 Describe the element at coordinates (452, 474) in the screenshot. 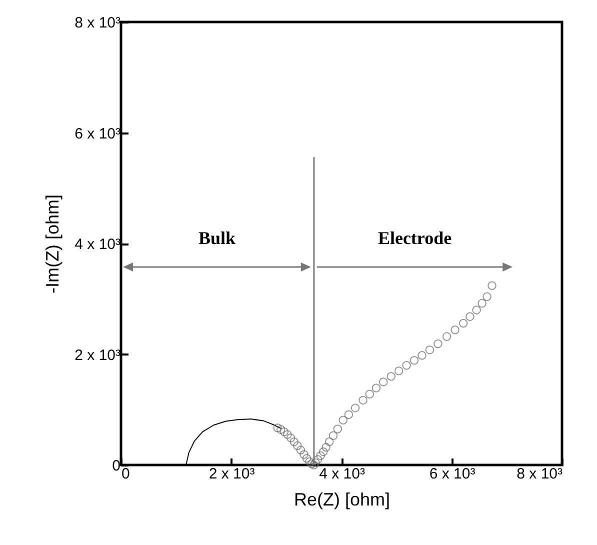

I see `x-tick-label: 6 x 10³` at that location.